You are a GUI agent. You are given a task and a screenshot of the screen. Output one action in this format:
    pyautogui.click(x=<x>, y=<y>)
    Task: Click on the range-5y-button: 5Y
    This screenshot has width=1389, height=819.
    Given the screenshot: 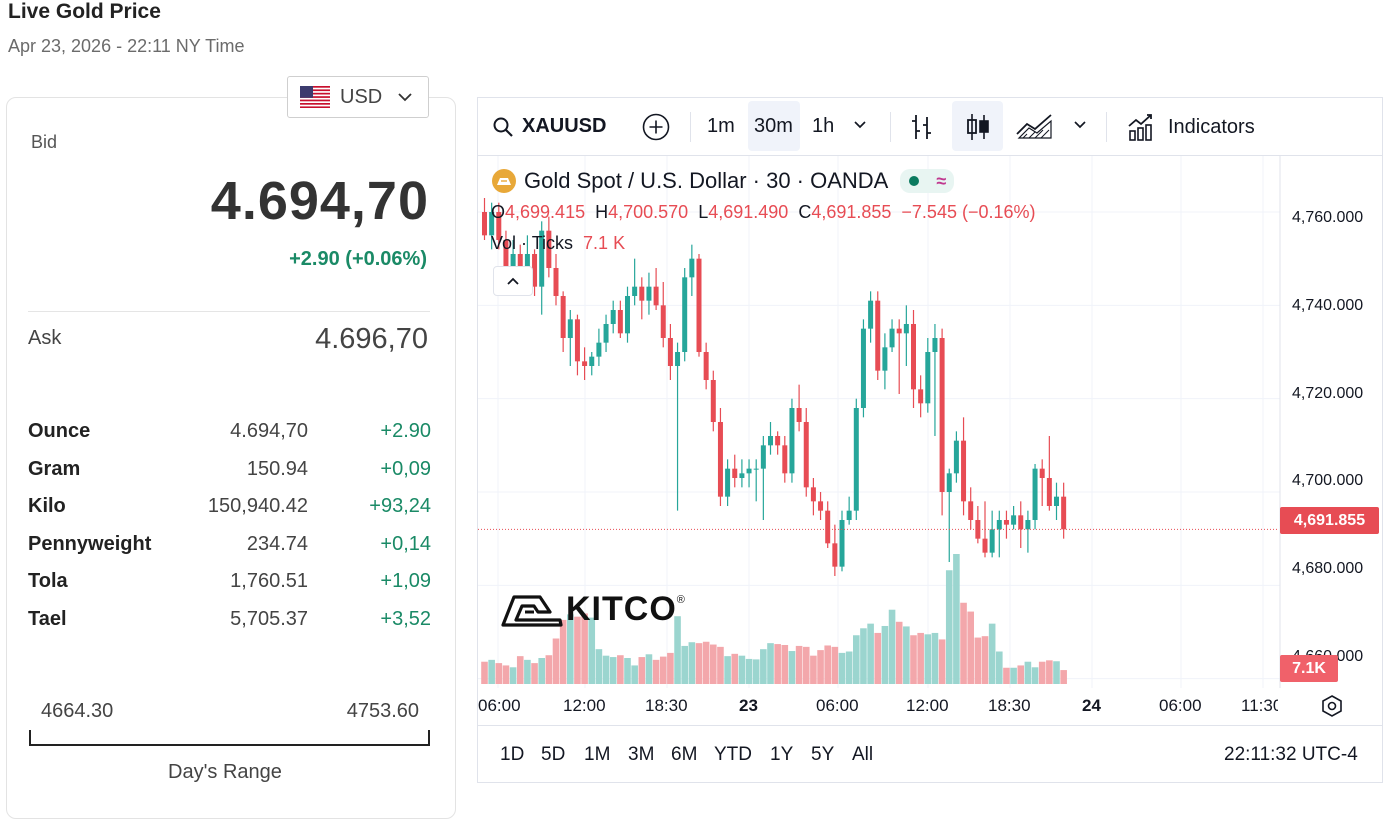 What is the action you would take?
    pyautogui.click(x=823, y=754)
    